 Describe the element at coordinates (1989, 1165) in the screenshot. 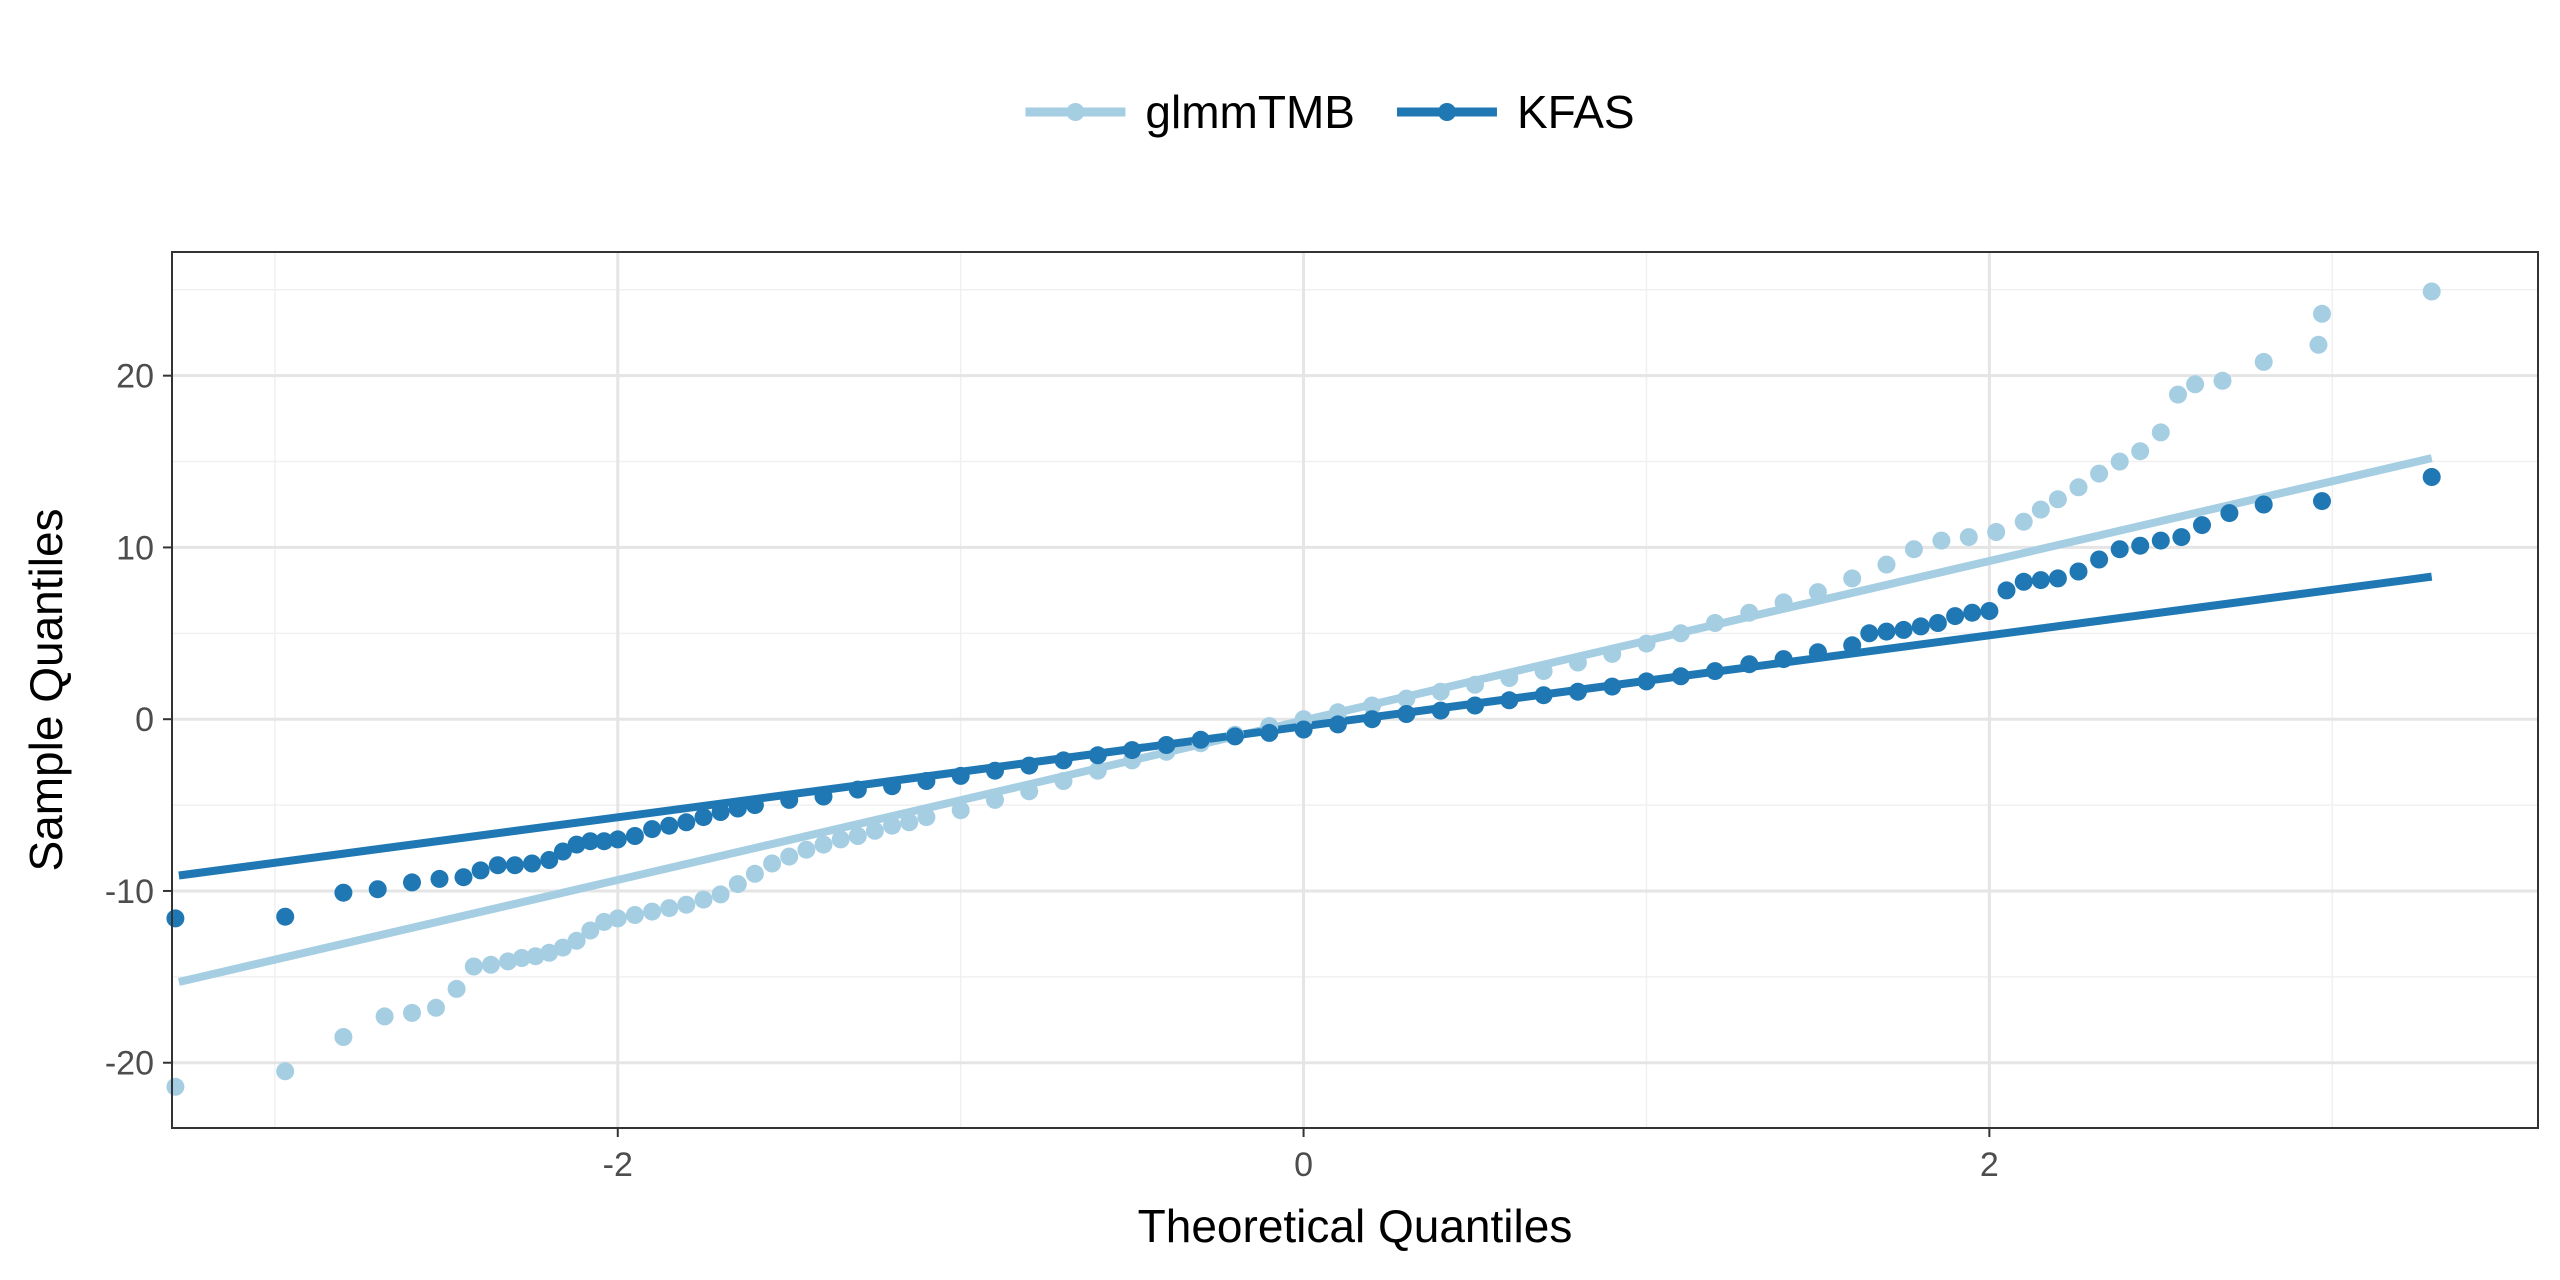

I see `x-tick-label: 2` at that location.